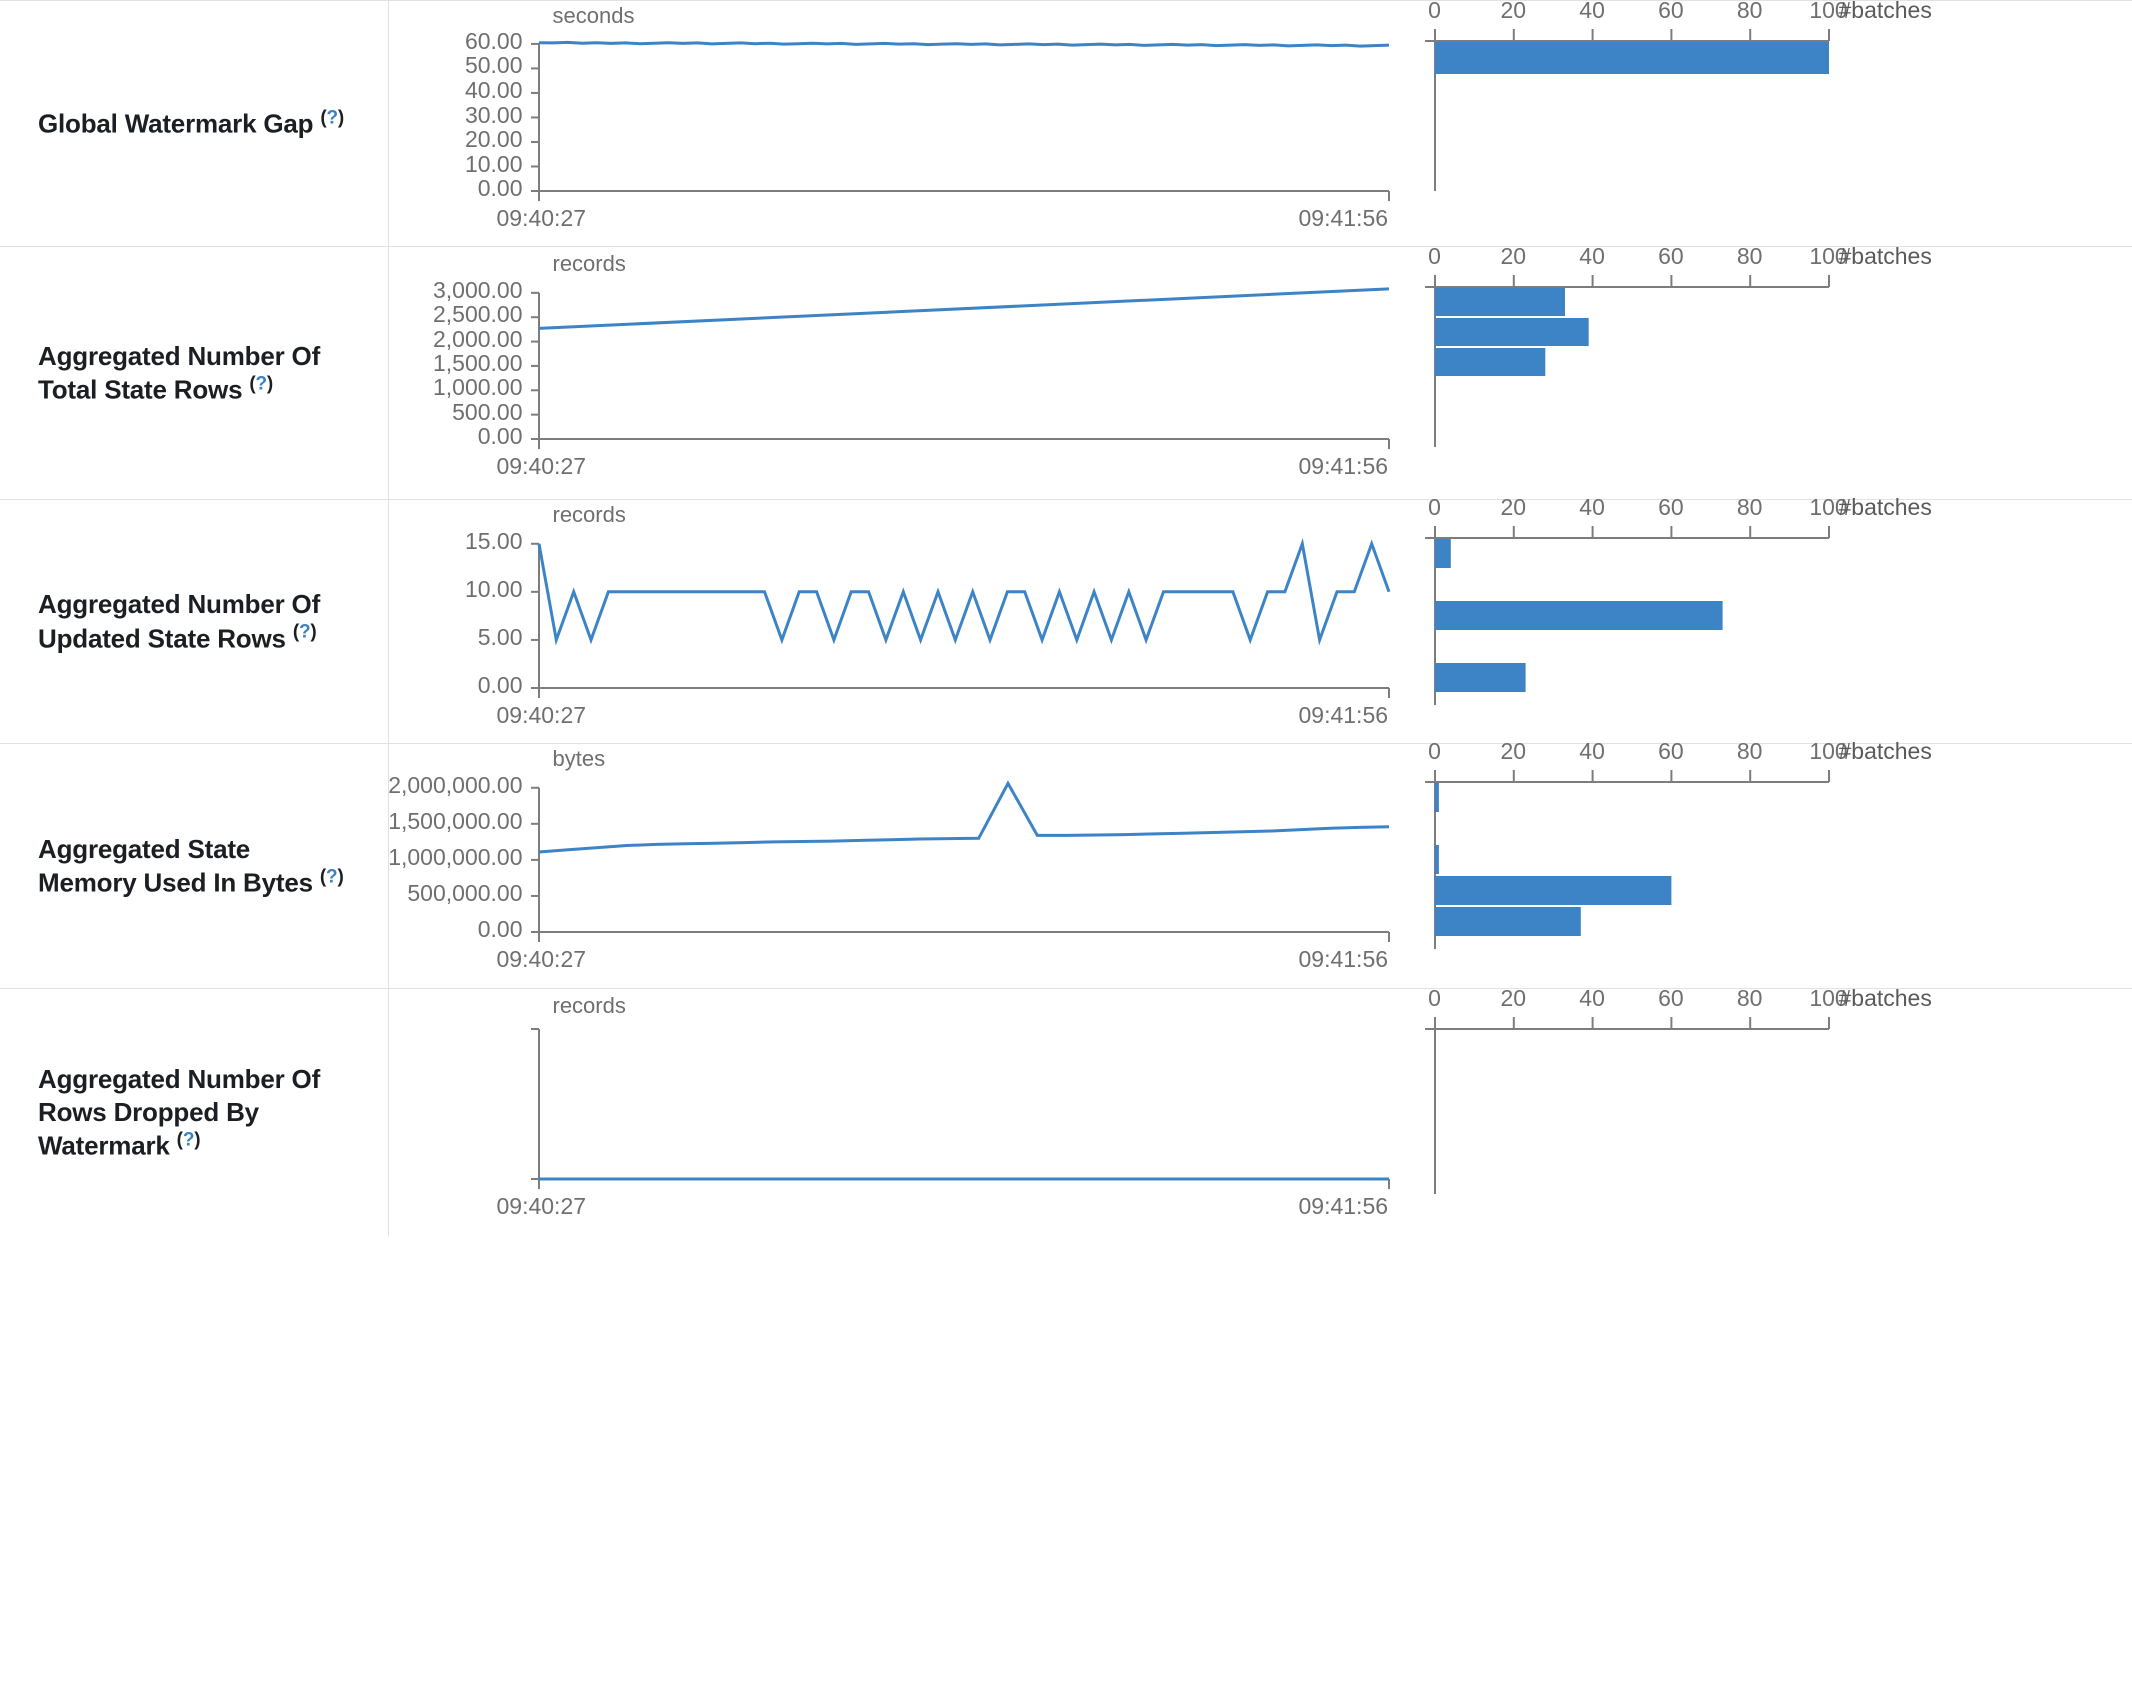 The image size is (2132, 1686). What do you see at coordinates (500, 636) in the screenshot?
I see `y-axis-tick-label: 5.00` at bounding box center [500, 636].